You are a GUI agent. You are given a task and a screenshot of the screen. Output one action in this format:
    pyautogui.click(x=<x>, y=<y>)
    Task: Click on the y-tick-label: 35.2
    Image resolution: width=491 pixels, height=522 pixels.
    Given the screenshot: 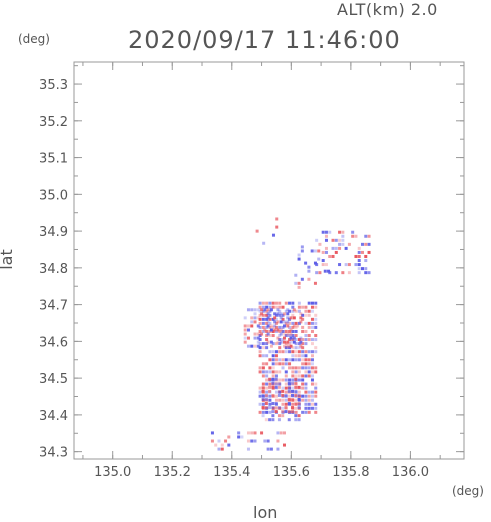 What is the action you would take?
    pyautogui.click(x=53, y=122)
    